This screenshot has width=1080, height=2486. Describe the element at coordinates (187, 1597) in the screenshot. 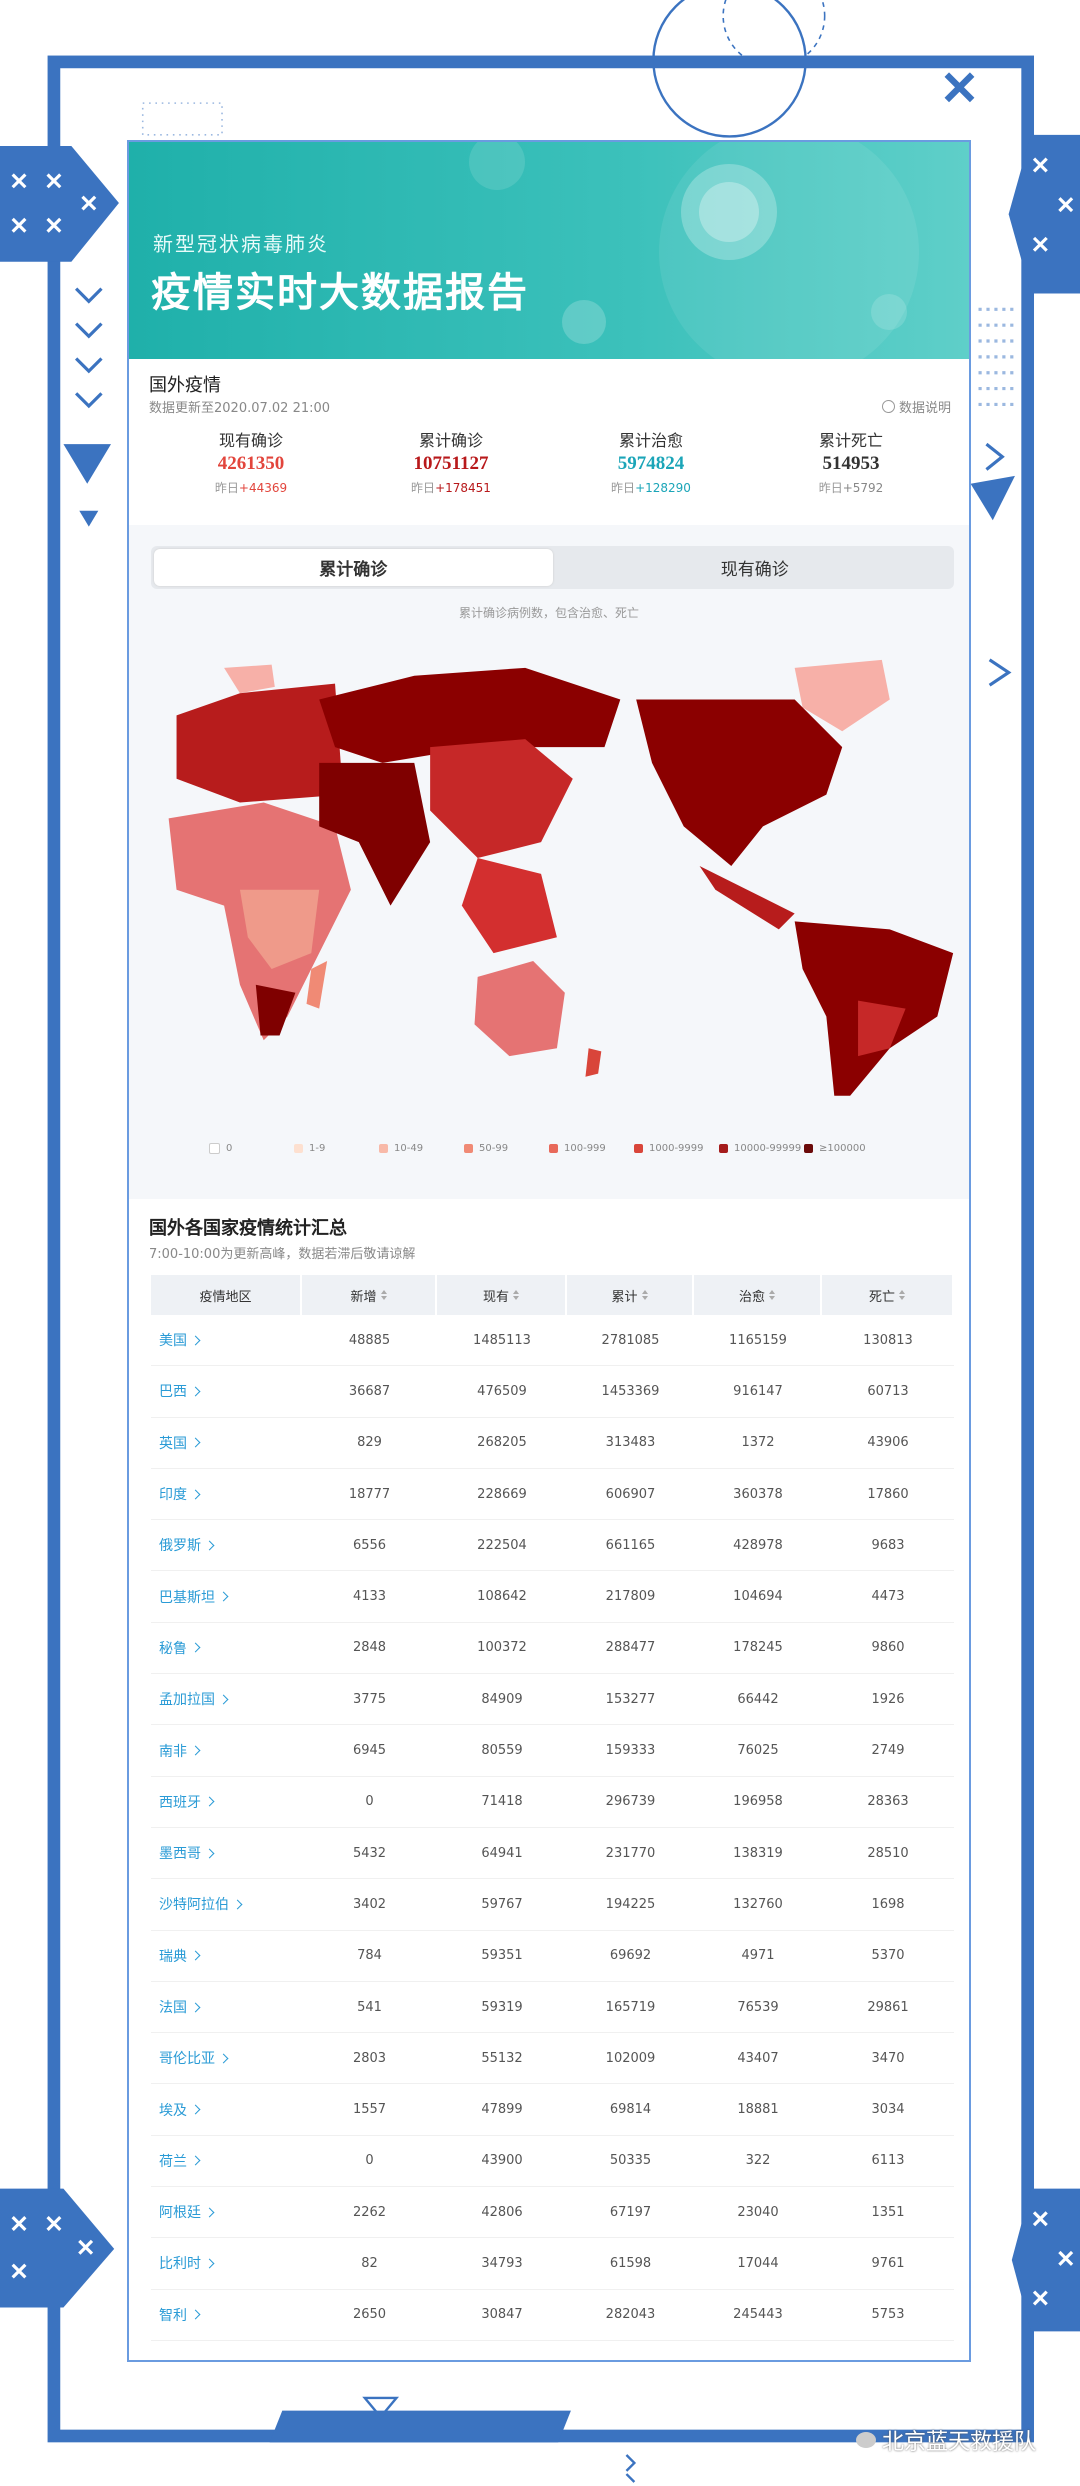

I see `country-name: 巴基斯坦` at that location.